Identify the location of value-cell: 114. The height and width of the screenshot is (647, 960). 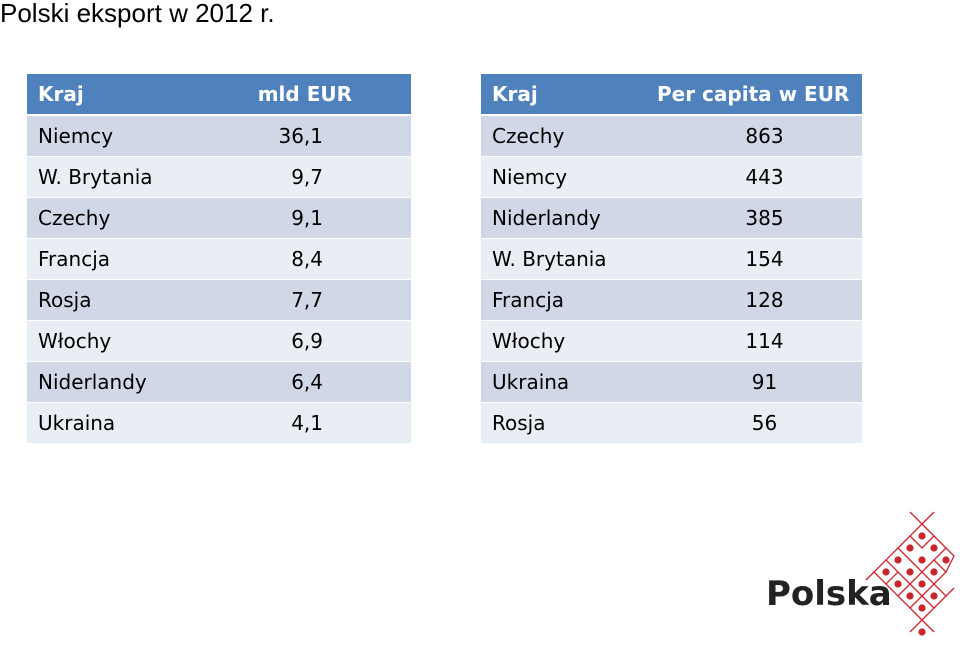
(759, 341).